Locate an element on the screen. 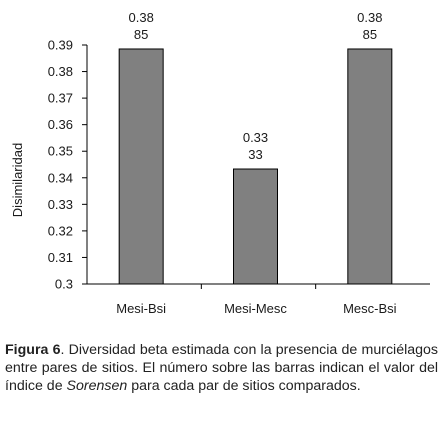 Image resolution: width=444 pixels, height=430 pixels. data-label: 33 is located at coordinates (255, 154).